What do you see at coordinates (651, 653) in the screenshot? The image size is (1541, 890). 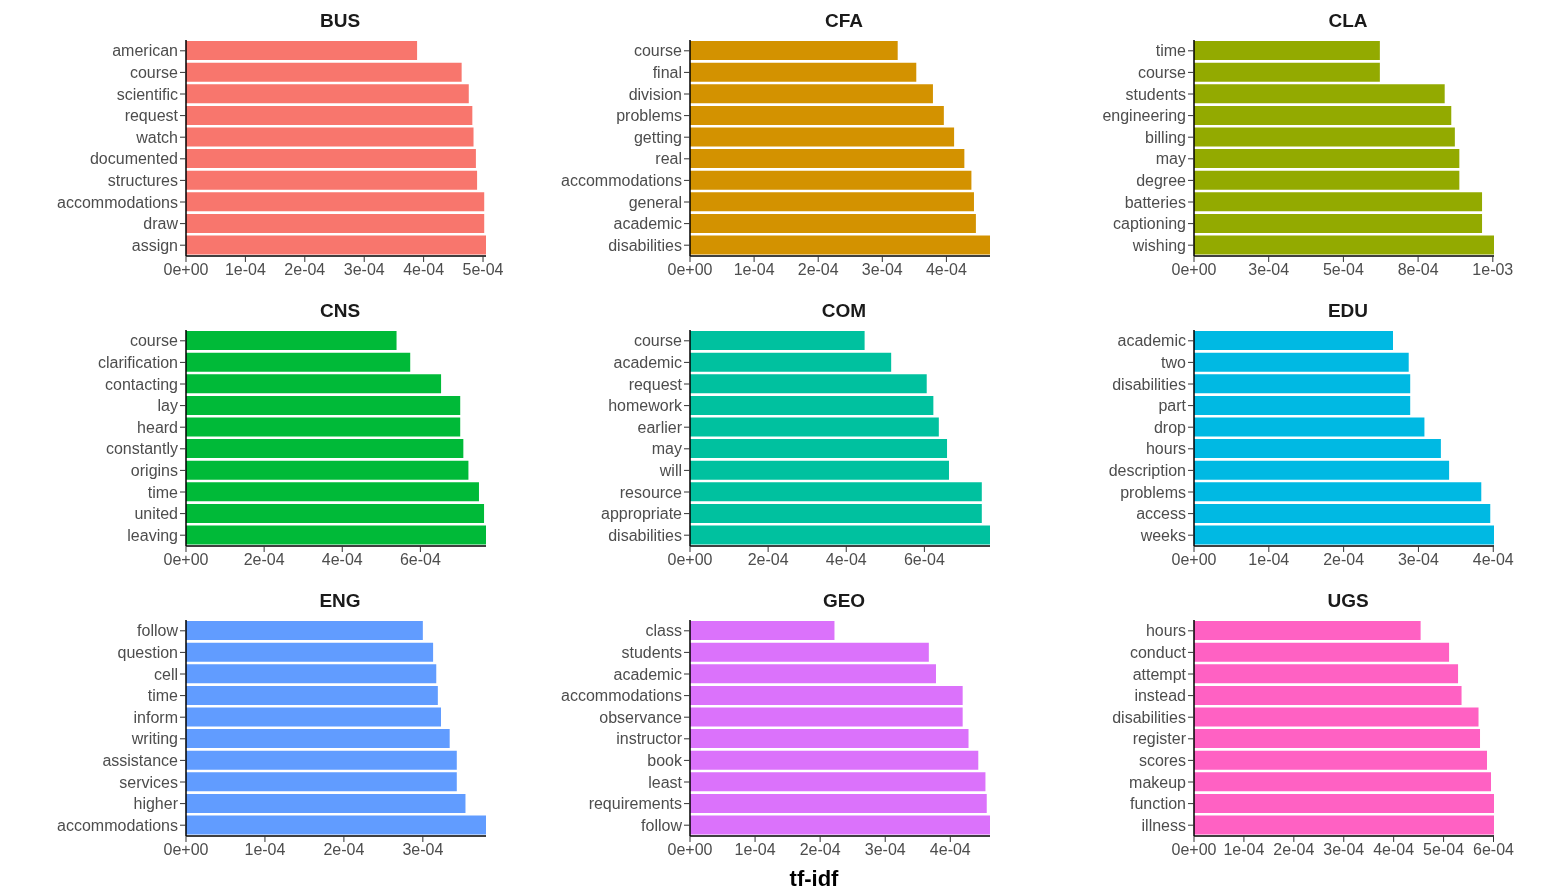 I see `y-tick-label: students` at bounding box center [651, 653].